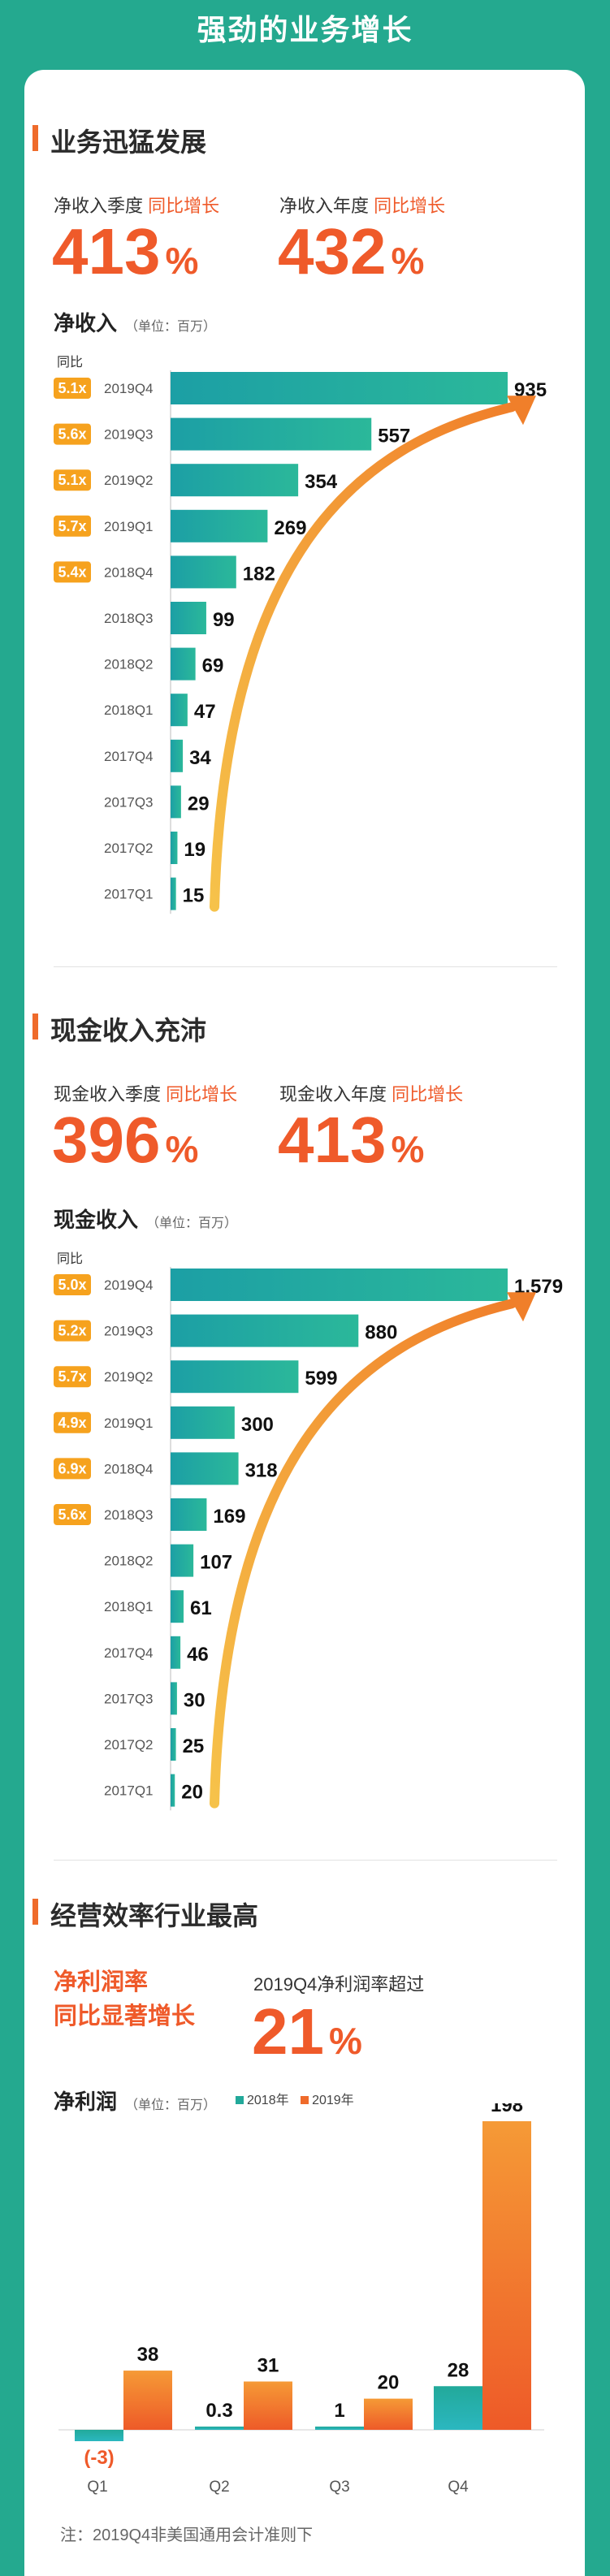 This screenshot has height=2576, width=610. What do you see at coordinates (171, 327) in the screenshot?
I see `chart1-unit: （单位：百万）` at bounding box center [171, 327].